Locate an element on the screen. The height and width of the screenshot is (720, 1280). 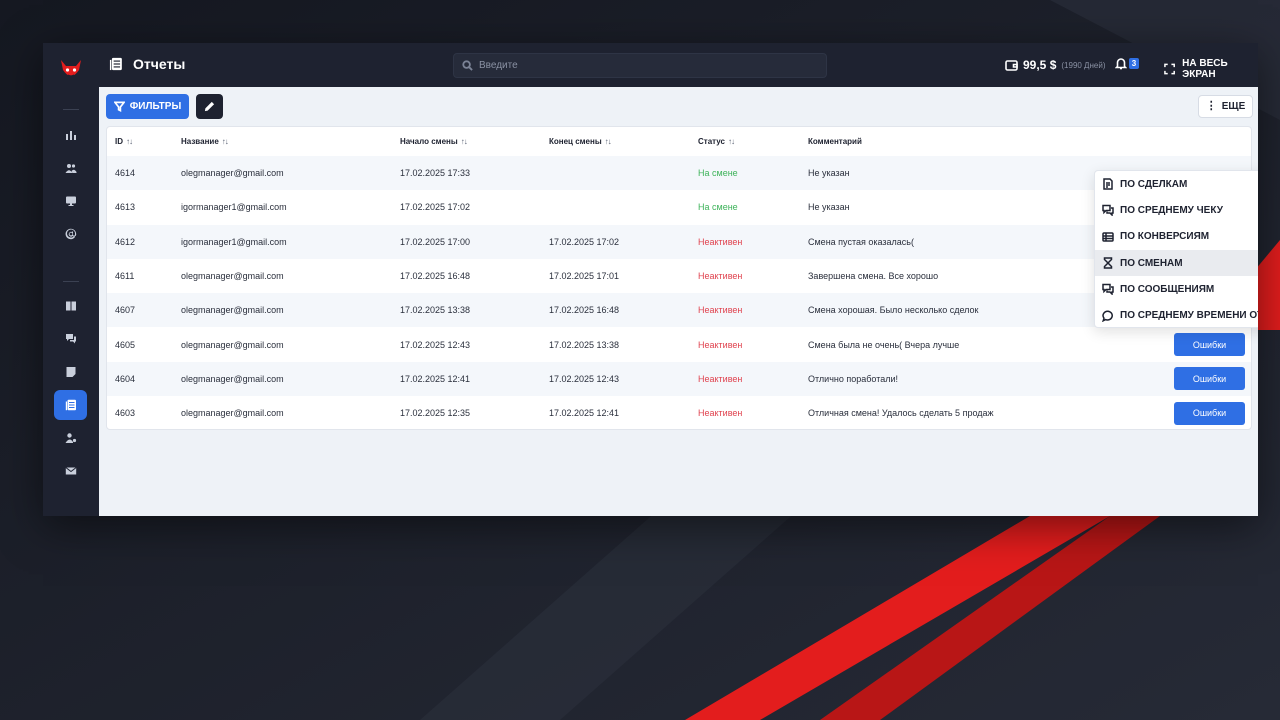
sidebar-item-notes is located at coordinates (70, 372).